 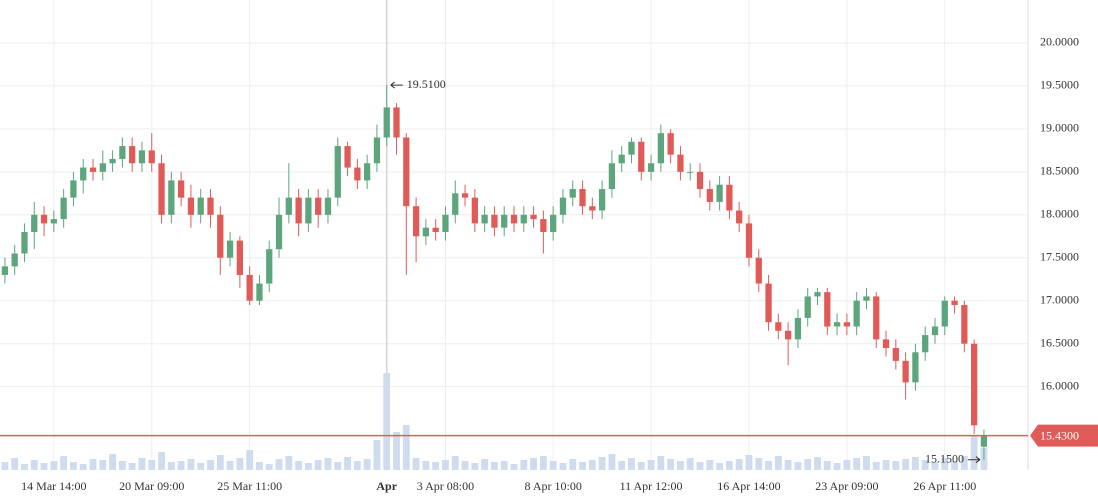 I want to click on last-price-tag, so click(x=1064, y=435).